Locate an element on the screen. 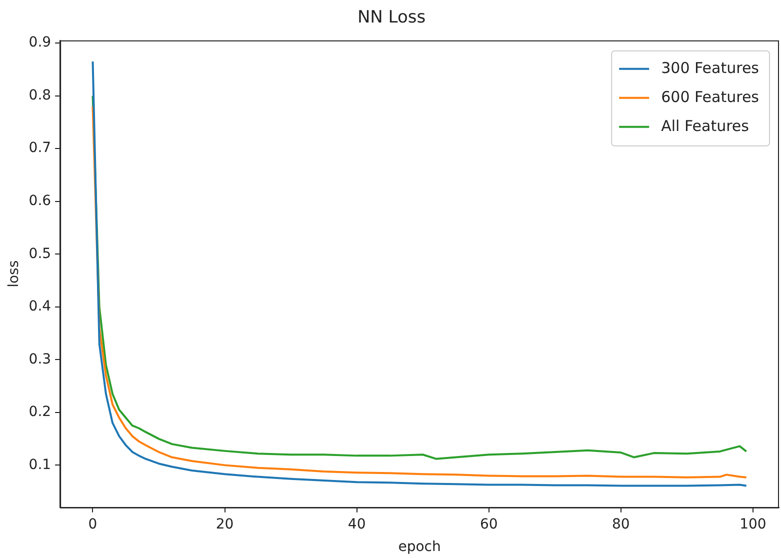  y-tick-label: 0.3 is located at coordinates (40, 359).